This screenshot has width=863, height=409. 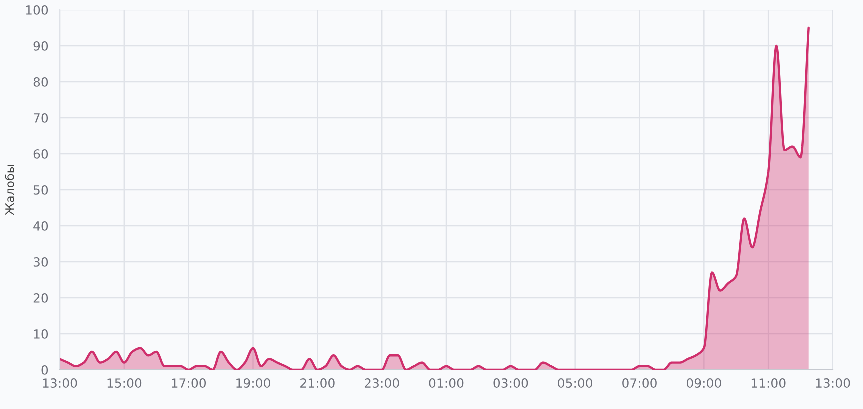 I want to click on y-tick-label: 100, so click(x=37, y=10).